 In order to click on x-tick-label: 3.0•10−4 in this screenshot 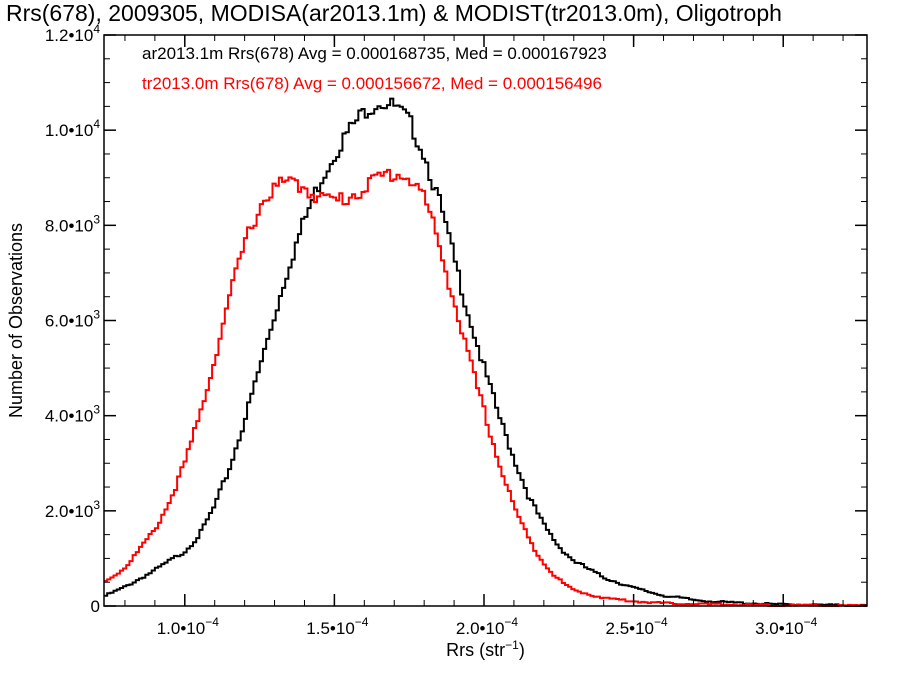, I will do `click(786, 626)`.